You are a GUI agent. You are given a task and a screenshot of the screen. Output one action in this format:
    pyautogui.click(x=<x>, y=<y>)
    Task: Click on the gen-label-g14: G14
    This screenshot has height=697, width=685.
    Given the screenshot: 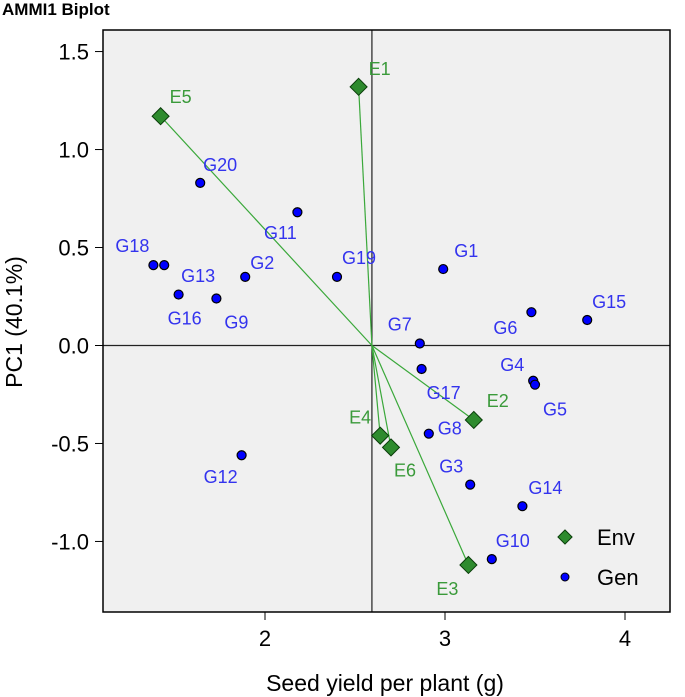 What is the action you would take?
    pyautogui.click(x=545, y=488)
    